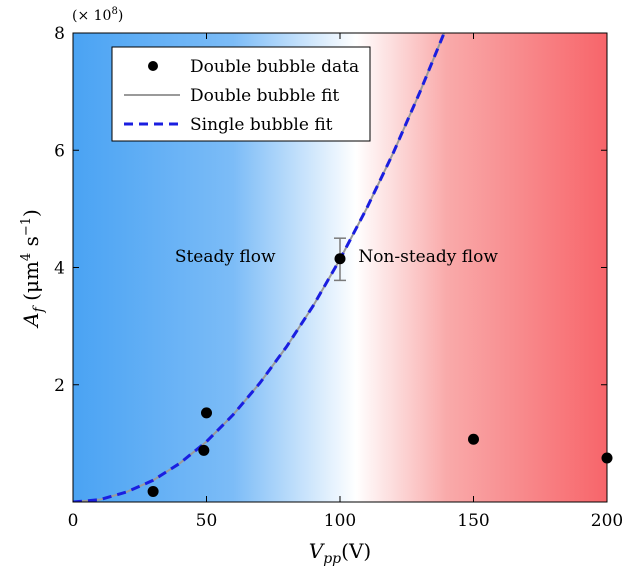  What do you see at coordinates (317, 551) in the screenshot?
I see `x-axis-title-main: V` at bounding box center [317, 551].